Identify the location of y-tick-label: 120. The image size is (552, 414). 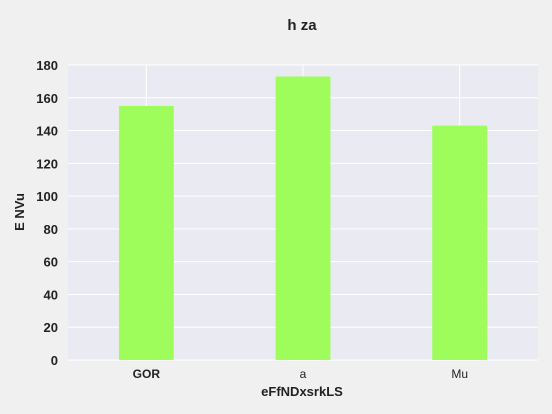
(47, 163).